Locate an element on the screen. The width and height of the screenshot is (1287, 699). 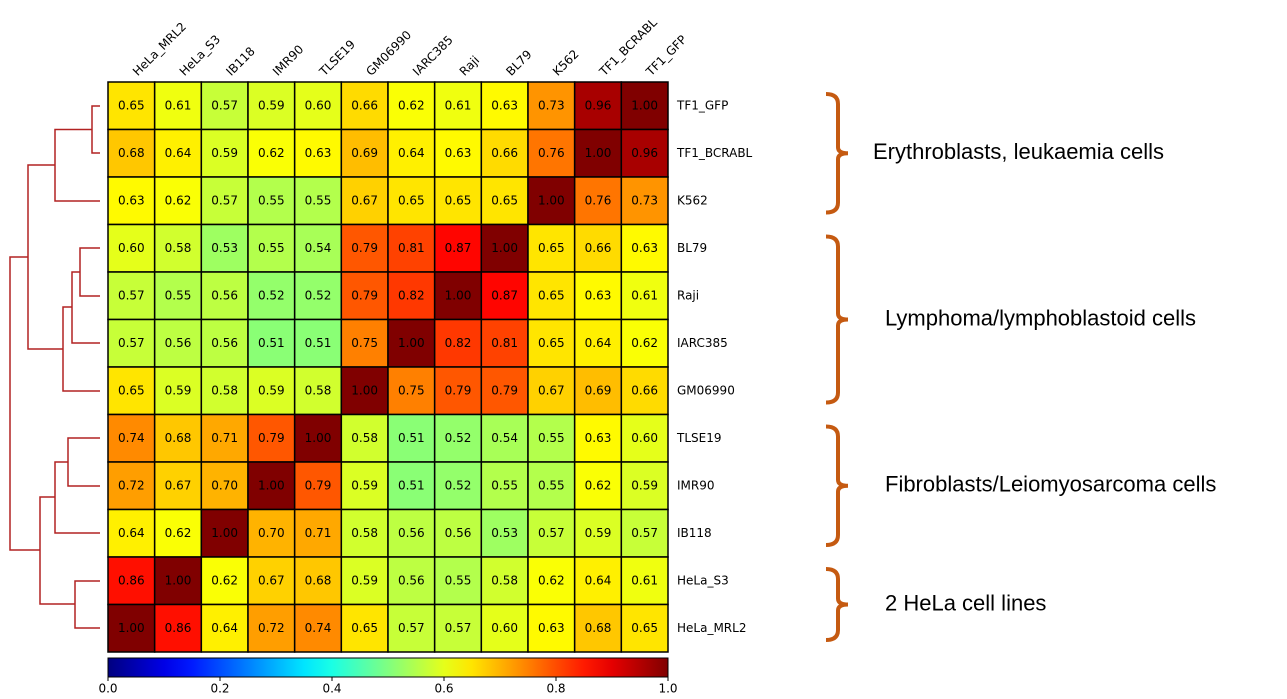
x-tick-label: IB118 is located at coordinates (240, 61).